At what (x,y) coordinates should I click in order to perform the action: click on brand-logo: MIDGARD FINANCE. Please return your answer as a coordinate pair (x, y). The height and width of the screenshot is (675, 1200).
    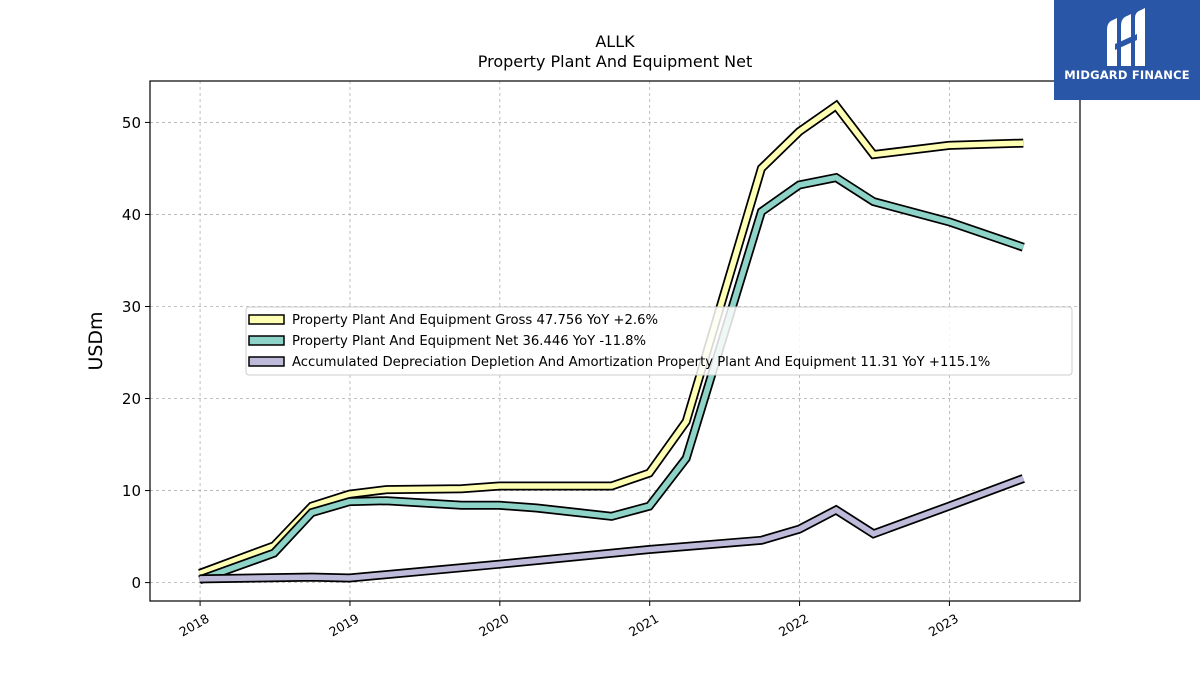
    Looking at the image, I should click on (1127, 50).